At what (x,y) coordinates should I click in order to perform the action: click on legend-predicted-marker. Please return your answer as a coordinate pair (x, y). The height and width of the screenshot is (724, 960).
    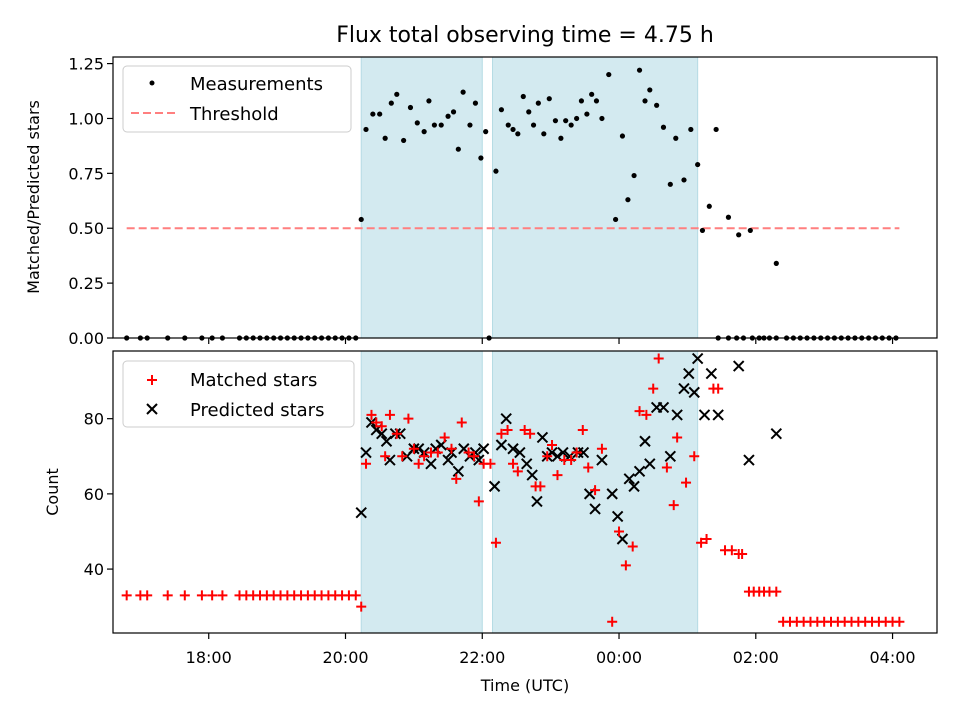
    Looking at the image, I should click on (152, 409).